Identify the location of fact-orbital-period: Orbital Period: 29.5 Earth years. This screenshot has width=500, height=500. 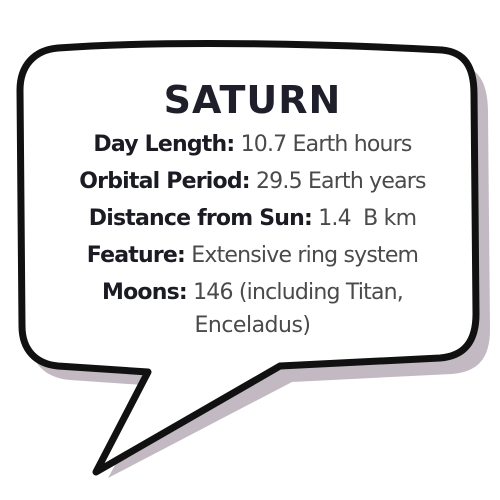
(252, 181).